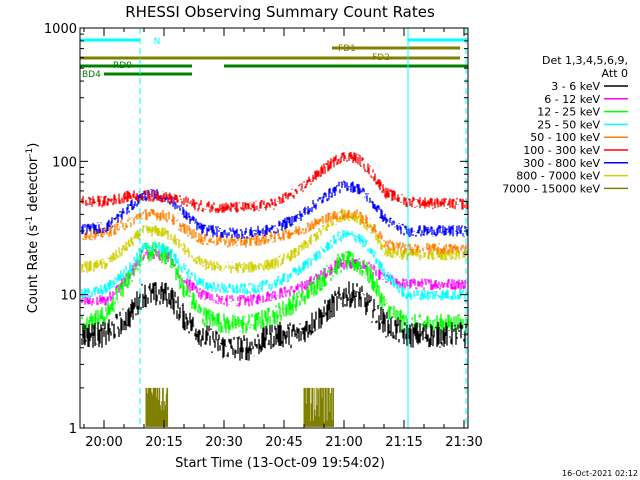 The height and width of the screenshot is (480, 640). Describe the element at coordinates (163, 442) in the screenshot. I see `x-tick-label: 20:15` at that location.